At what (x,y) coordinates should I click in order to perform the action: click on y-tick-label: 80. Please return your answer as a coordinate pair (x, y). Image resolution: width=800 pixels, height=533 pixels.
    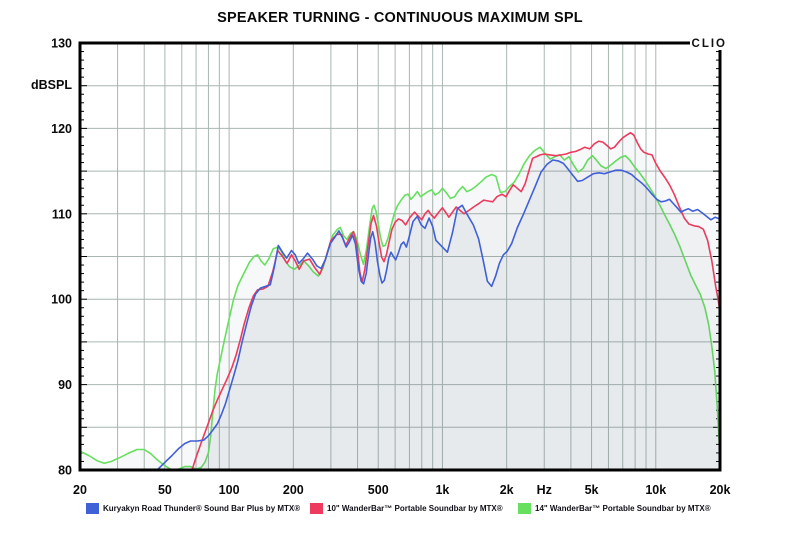
    Looking at the image, I should click on (65, 471).